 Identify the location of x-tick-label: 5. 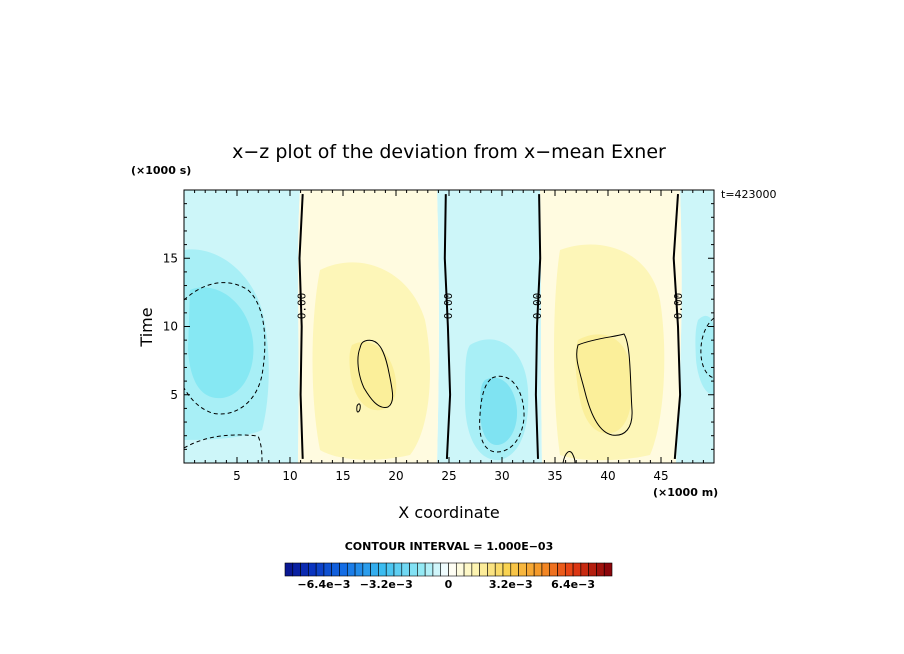
(237, 476).